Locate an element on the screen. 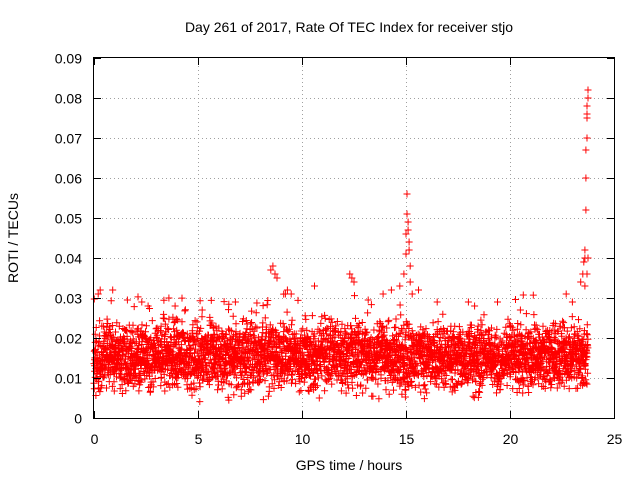 This screenshot has width=640, height=480. x-tick-label: 0 is located at coordinates (95, 439).